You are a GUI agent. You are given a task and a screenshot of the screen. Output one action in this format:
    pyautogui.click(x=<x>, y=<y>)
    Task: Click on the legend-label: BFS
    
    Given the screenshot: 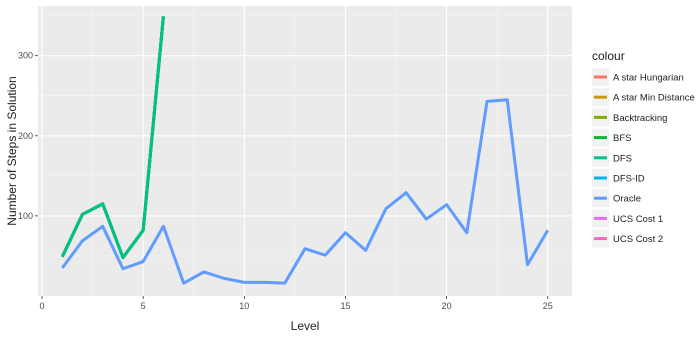 What is the action you would take?
    pyautogui.click(x=622, y=138)
    